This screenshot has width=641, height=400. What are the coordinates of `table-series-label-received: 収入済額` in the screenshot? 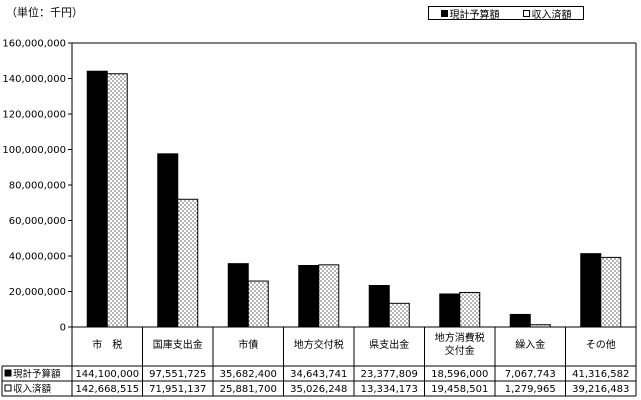 It's located at (32, 389).